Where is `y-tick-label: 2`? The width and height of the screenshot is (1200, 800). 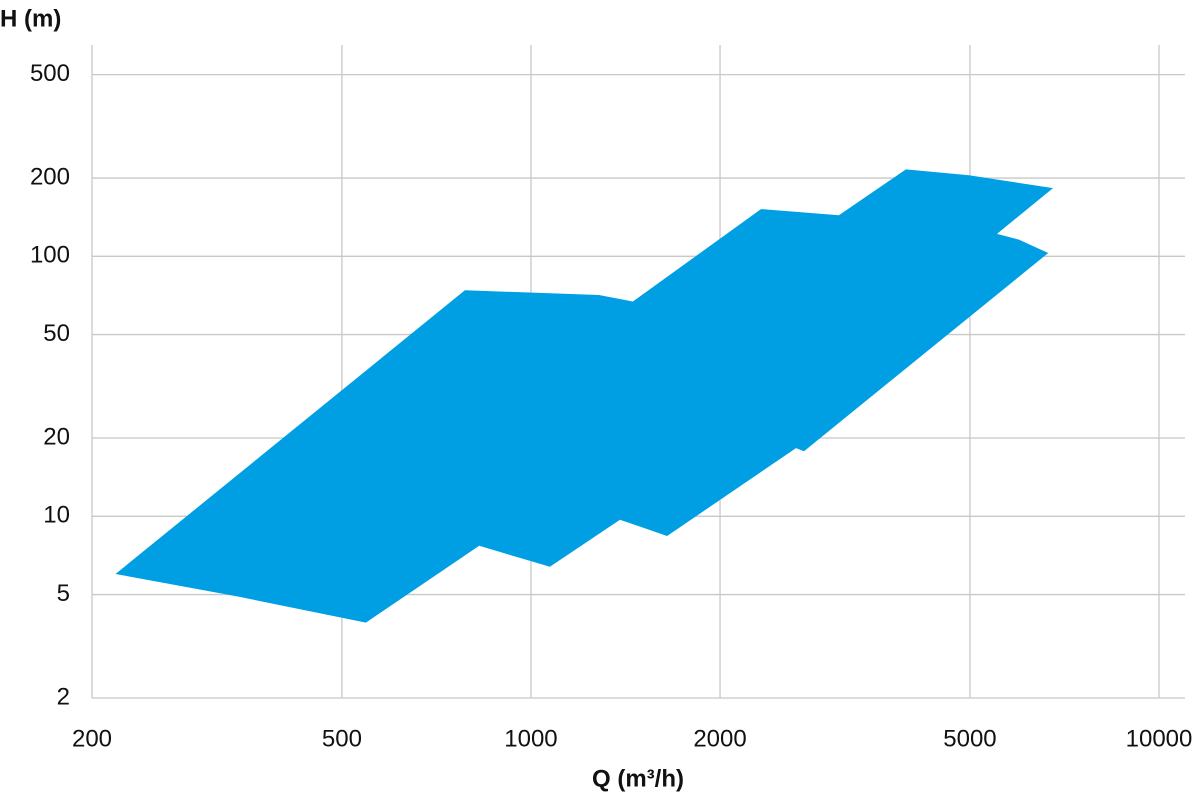
y-tick-label: 2 is located at coordinates (63, 696).